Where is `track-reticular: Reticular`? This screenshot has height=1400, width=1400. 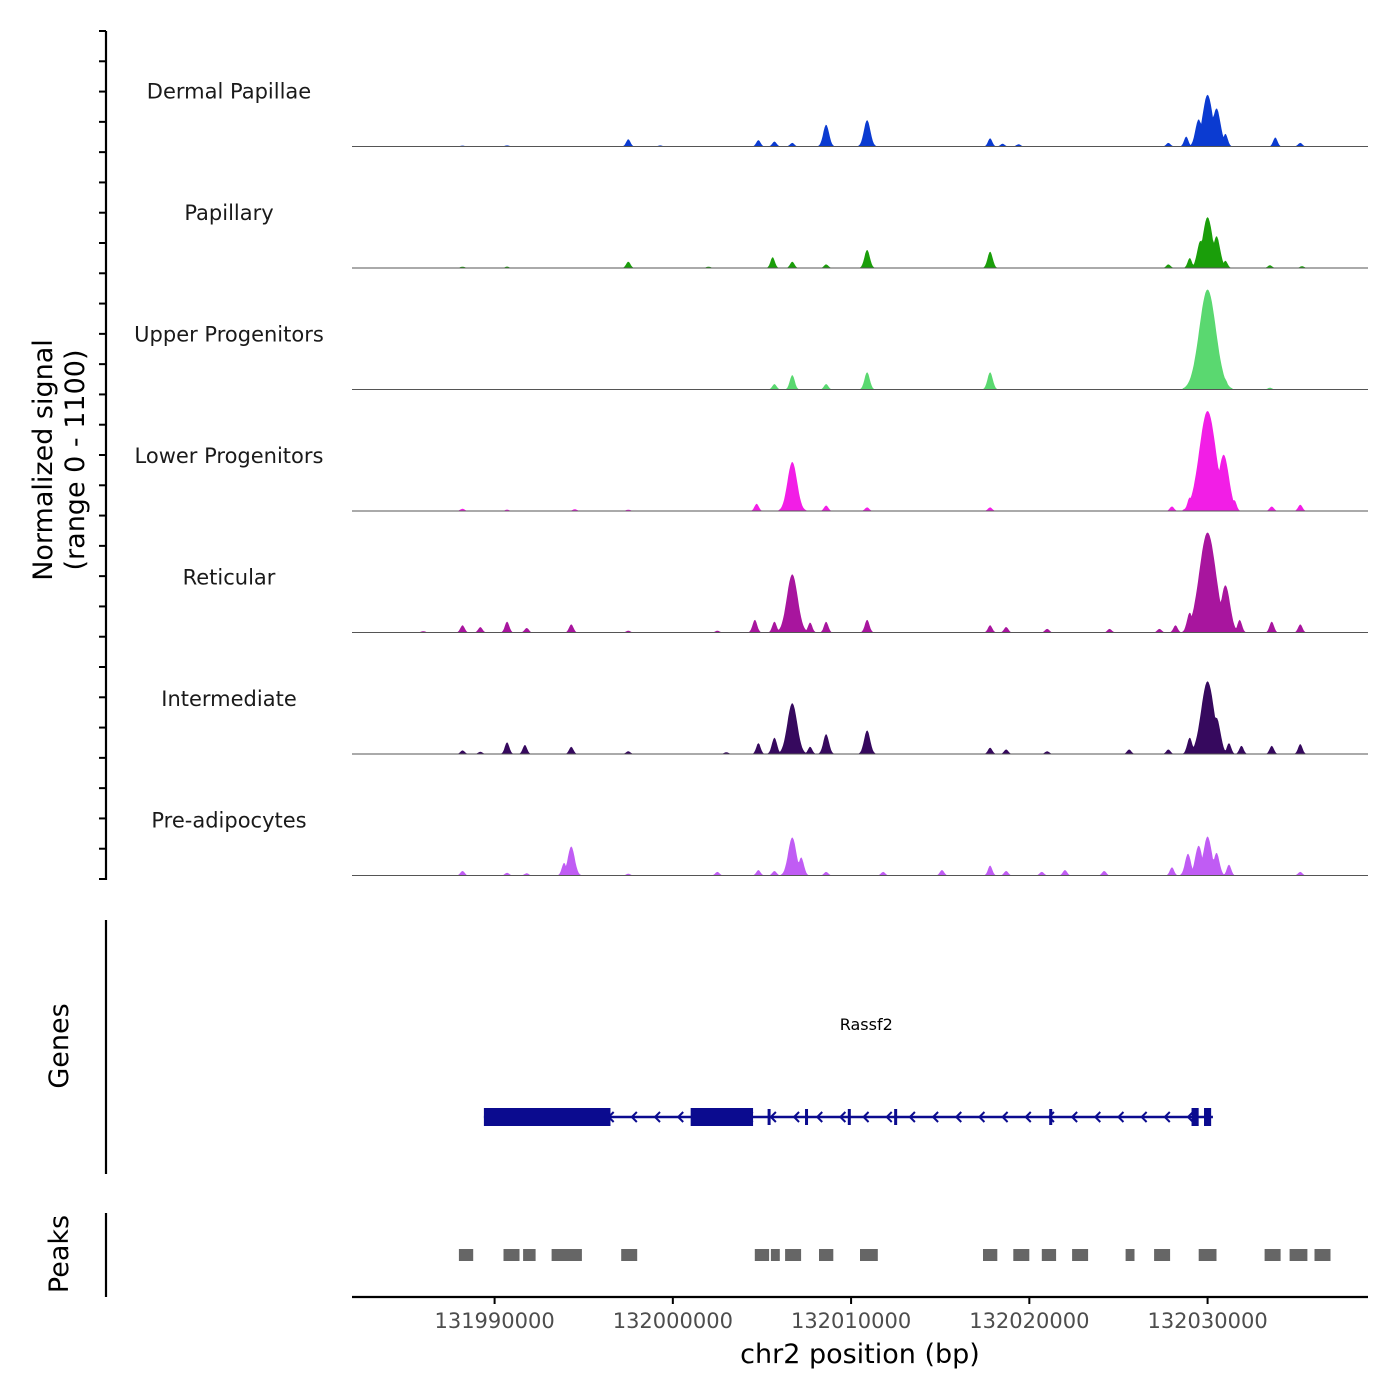
track-reticular: Reticular is located at coordinates (775, 582).